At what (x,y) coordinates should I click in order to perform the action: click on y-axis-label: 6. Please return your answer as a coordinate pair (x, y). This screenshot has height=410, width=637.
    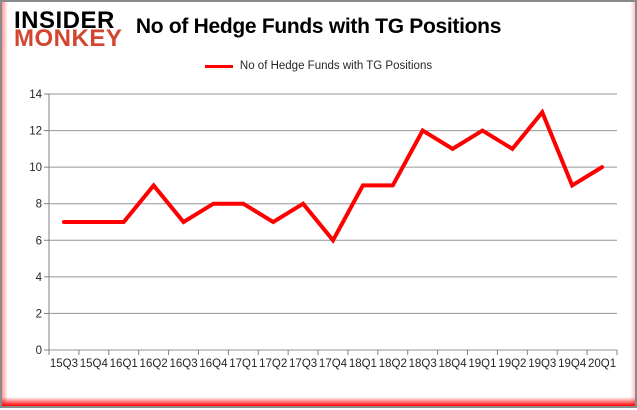
    Looking at the image, I should click on (39, 241).